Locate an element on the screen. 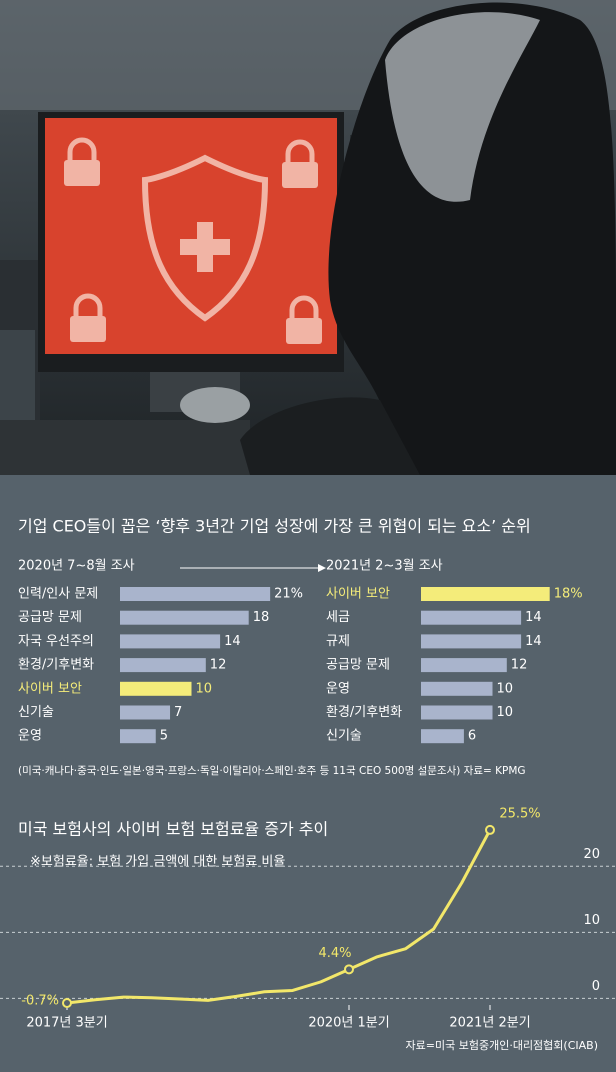 The width and height of the screenshot is (616, 1072). category-label: 세금 is located at coordinates (338, 617).